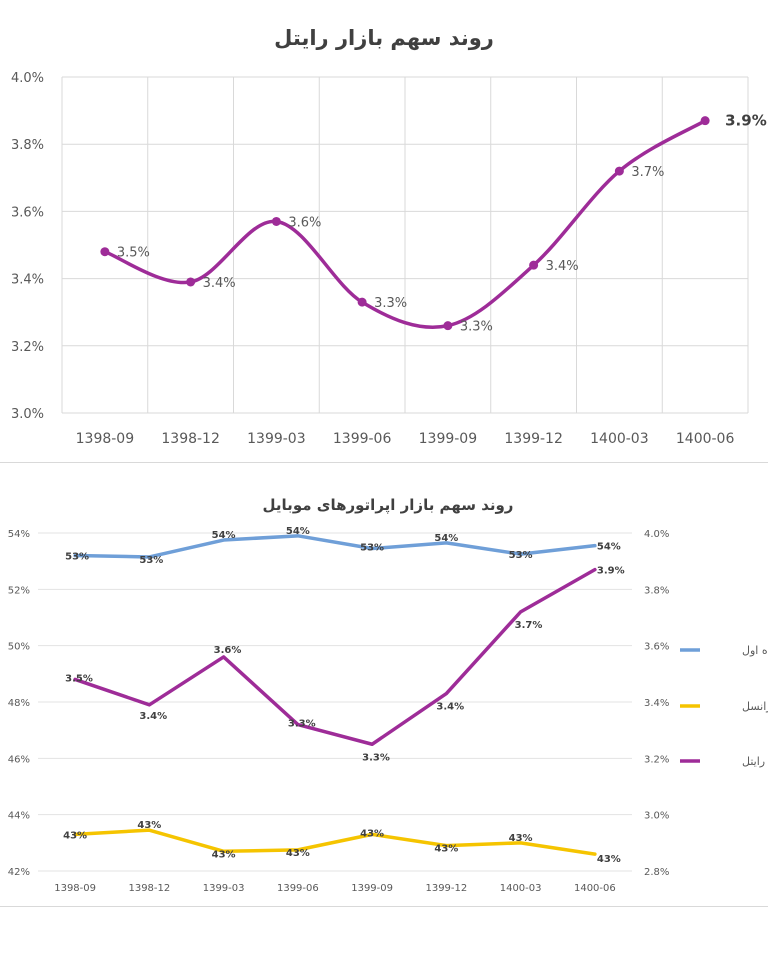  Describe the element at coordinates (27, 280) in the screenshot. I see `chart1-y-tick-label: 3.4%` at that location.